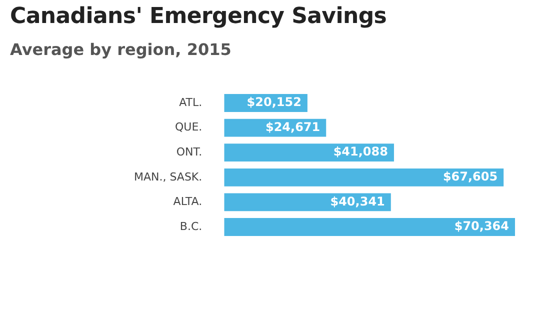 The height and width of the screenshot is (322, 549). Describe the element at coordinates (198, 16) in the screenshot. I see `chart-title: Canadians' Emergency Savings` at that location.